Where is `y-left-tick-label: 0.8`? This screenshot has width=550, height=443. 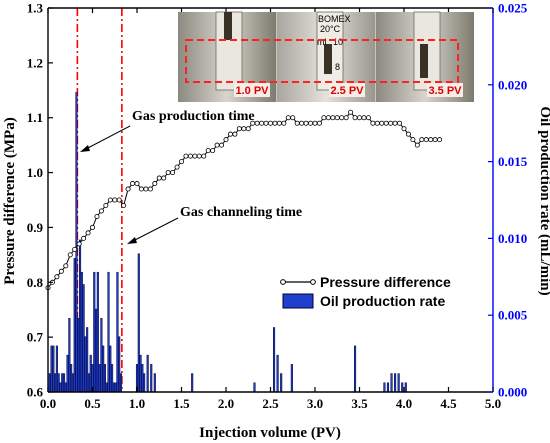
y-left-tick-label: 0.8 is located at coordinates (35, 282).